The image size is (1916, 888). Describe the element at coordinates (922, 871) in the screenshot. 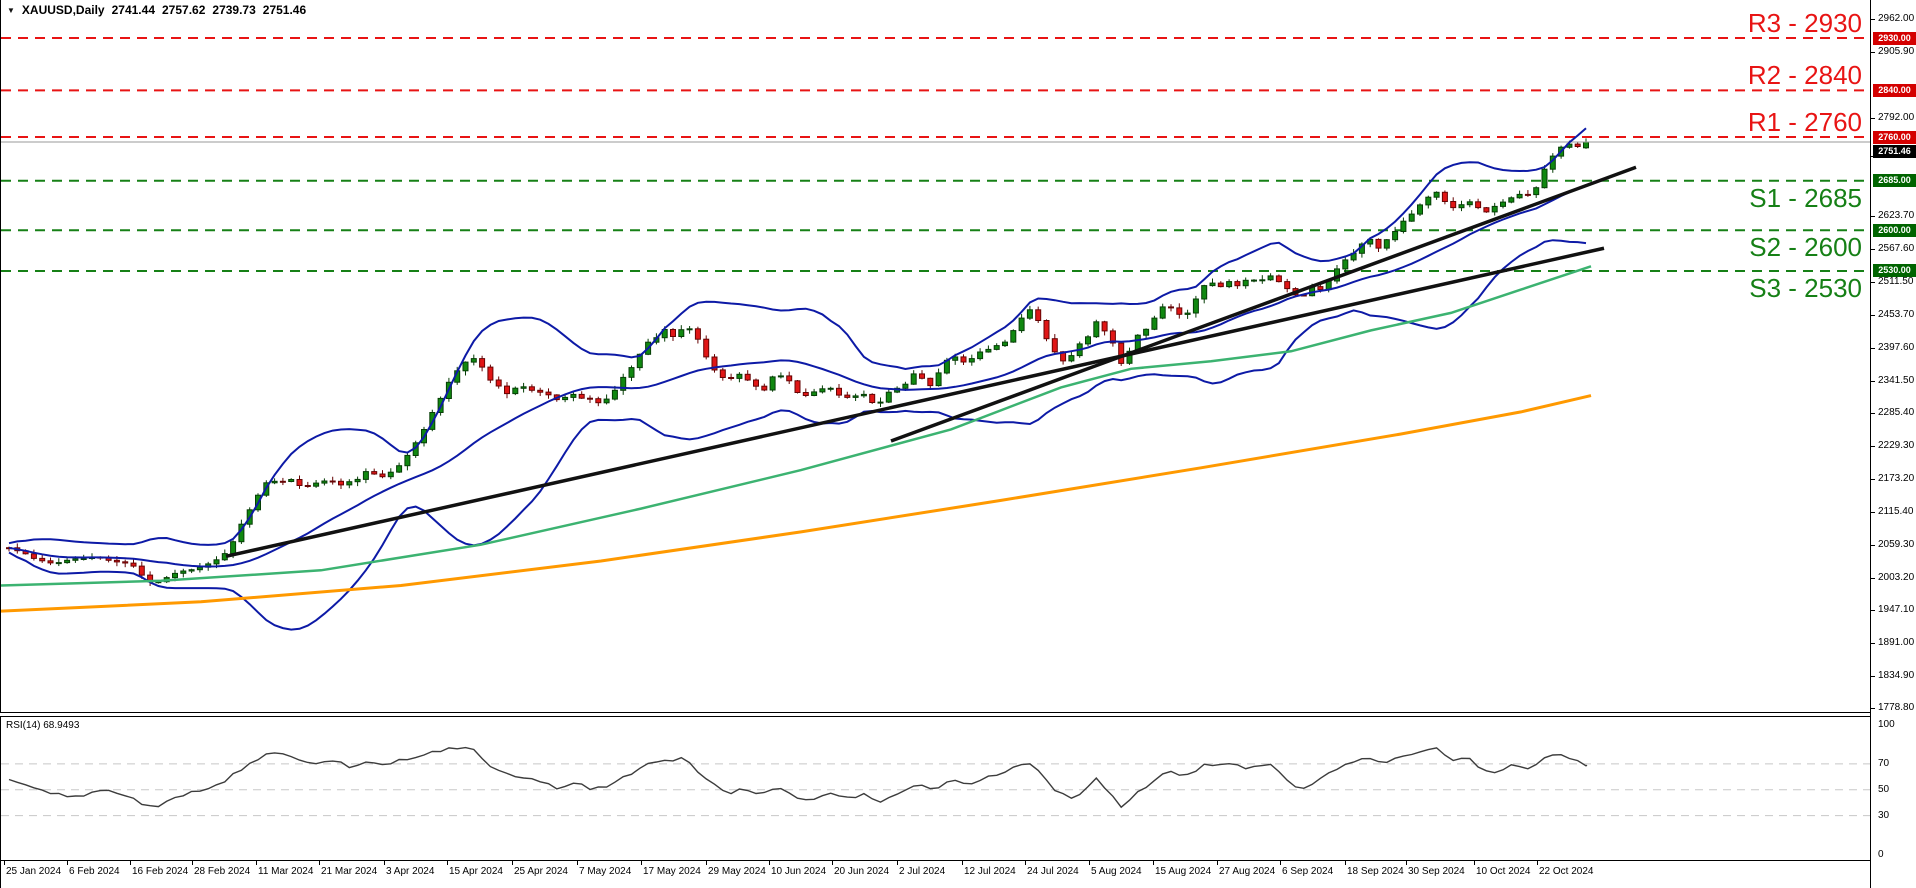

I see `date-tick-label: 2 Jul 2024` at that location.